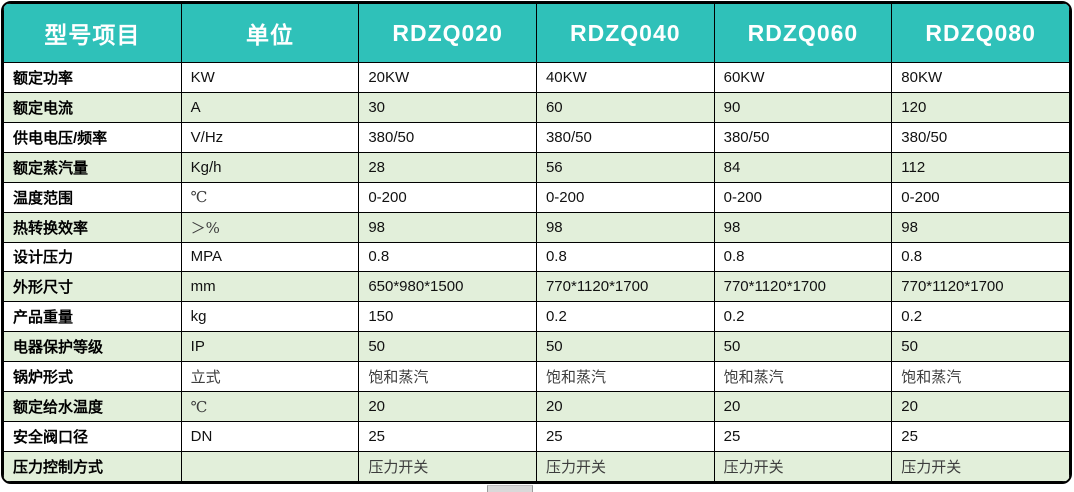 The image size is (1074, 492). I want to click on cropped-ui-fragment, so click(510, 488).